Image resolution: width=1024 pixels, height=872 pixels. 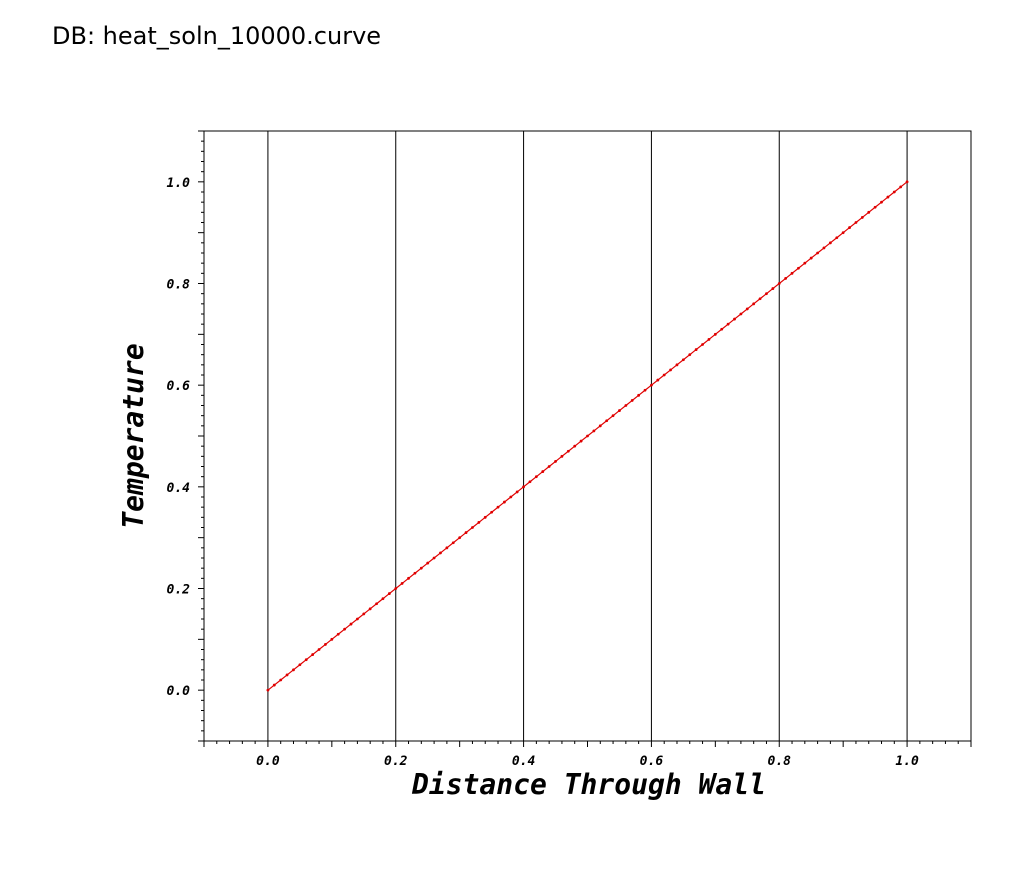 What do you see at coordinates (179, 437) in the screenshot?
I see `y-tick-labels: 0.0 0.2 0.4 0.6 0.8 1.0` at bounding box center [179, 437].